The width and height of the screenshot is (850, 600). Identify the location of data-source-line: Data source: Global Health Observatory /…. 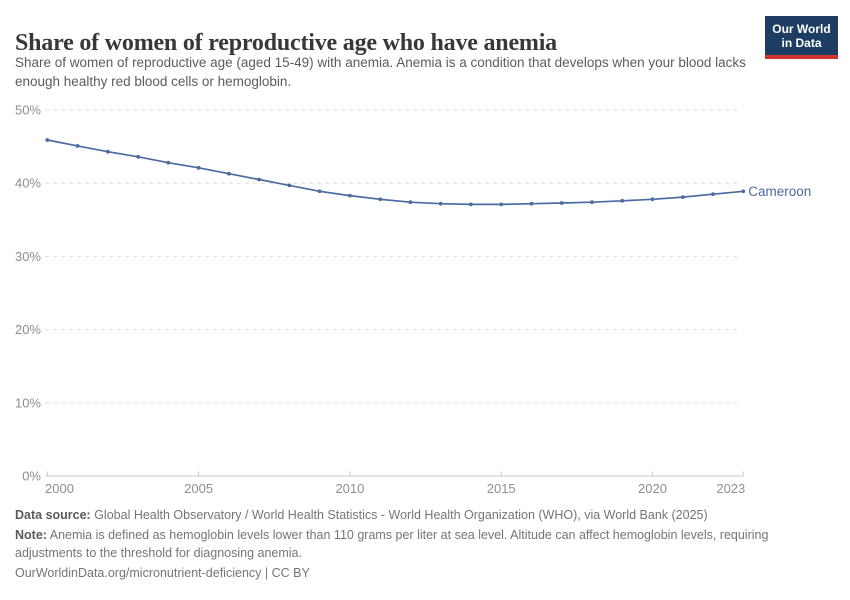
(410, 516).